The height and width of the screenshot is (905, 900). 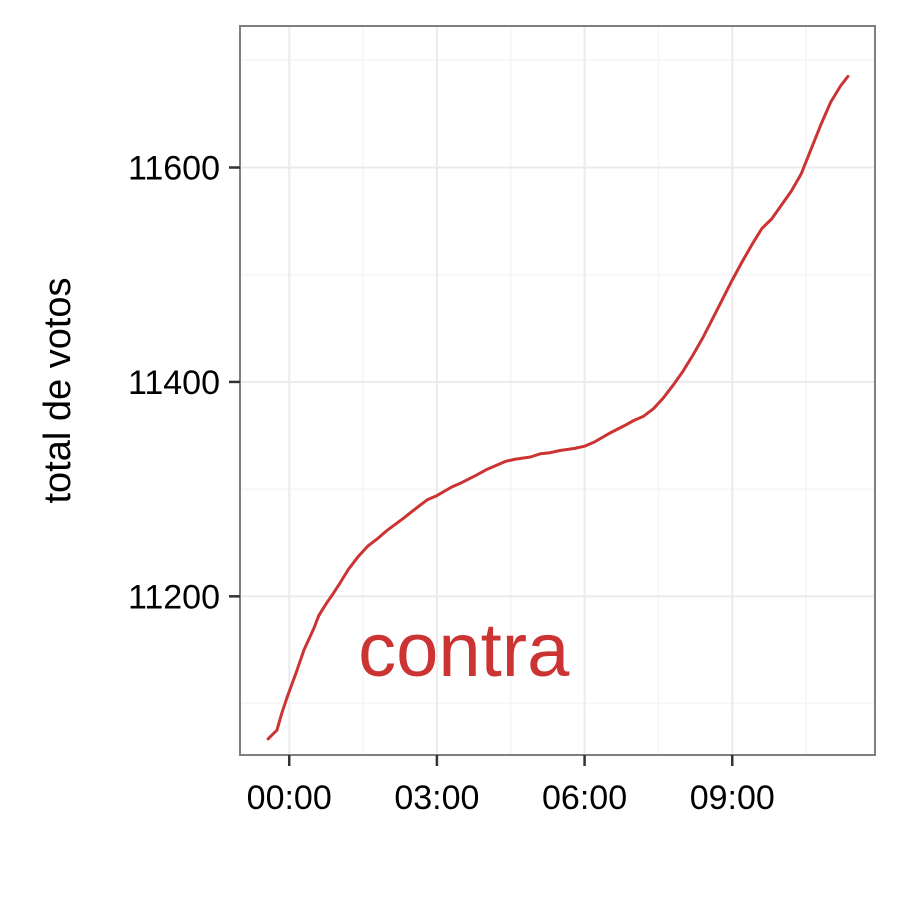 What do you see at coordinates (174, 383) in the screenshot?
I see `y-tick-label: 11400` at bounding box center [174, 383].